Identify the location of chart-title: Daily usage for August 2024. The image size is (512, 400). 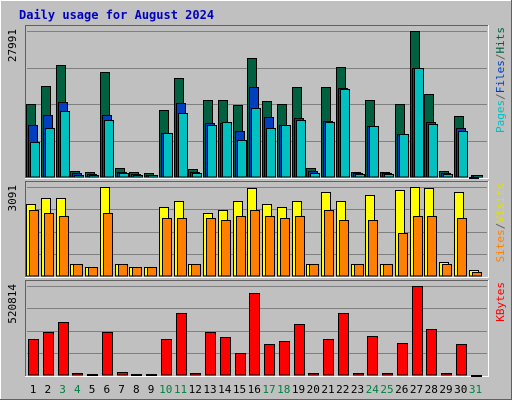
(116, 15).